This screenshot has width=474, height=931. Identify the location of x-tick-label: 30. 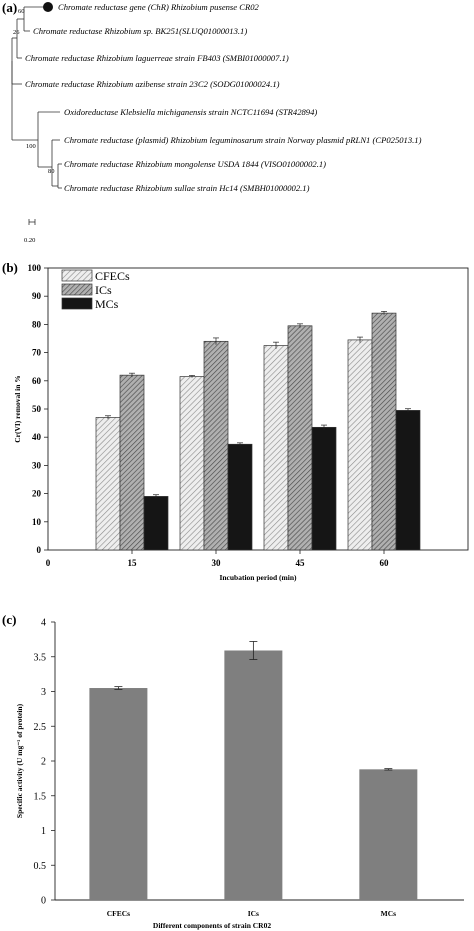
(217, 563).